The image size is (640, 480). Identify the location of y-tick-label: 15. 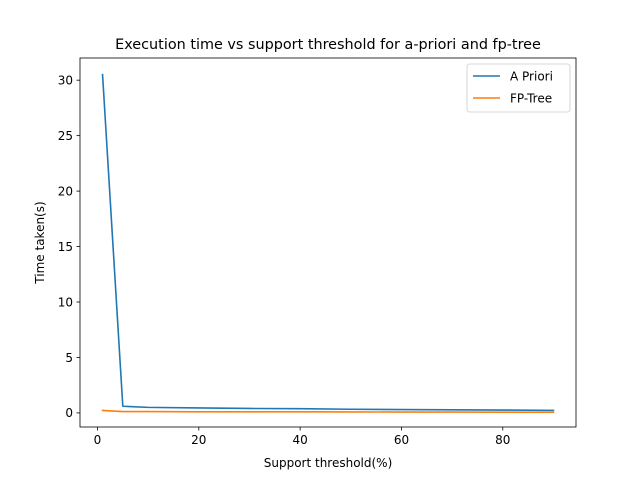
(65, 247).